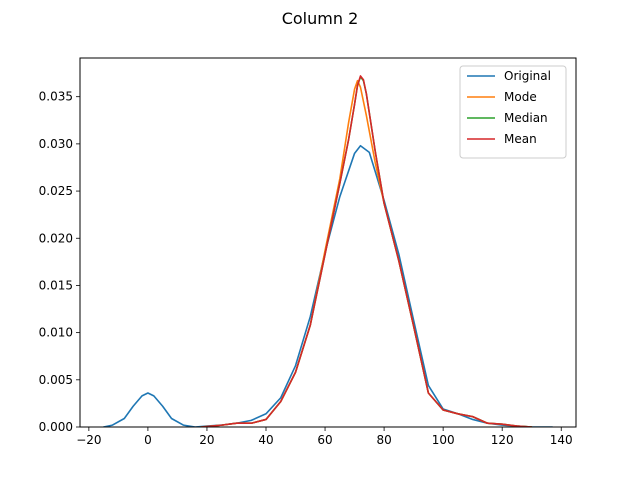 The height and width of the screenshot is (484, 640). I want to click on legend-label: Median, so click(526, 118).